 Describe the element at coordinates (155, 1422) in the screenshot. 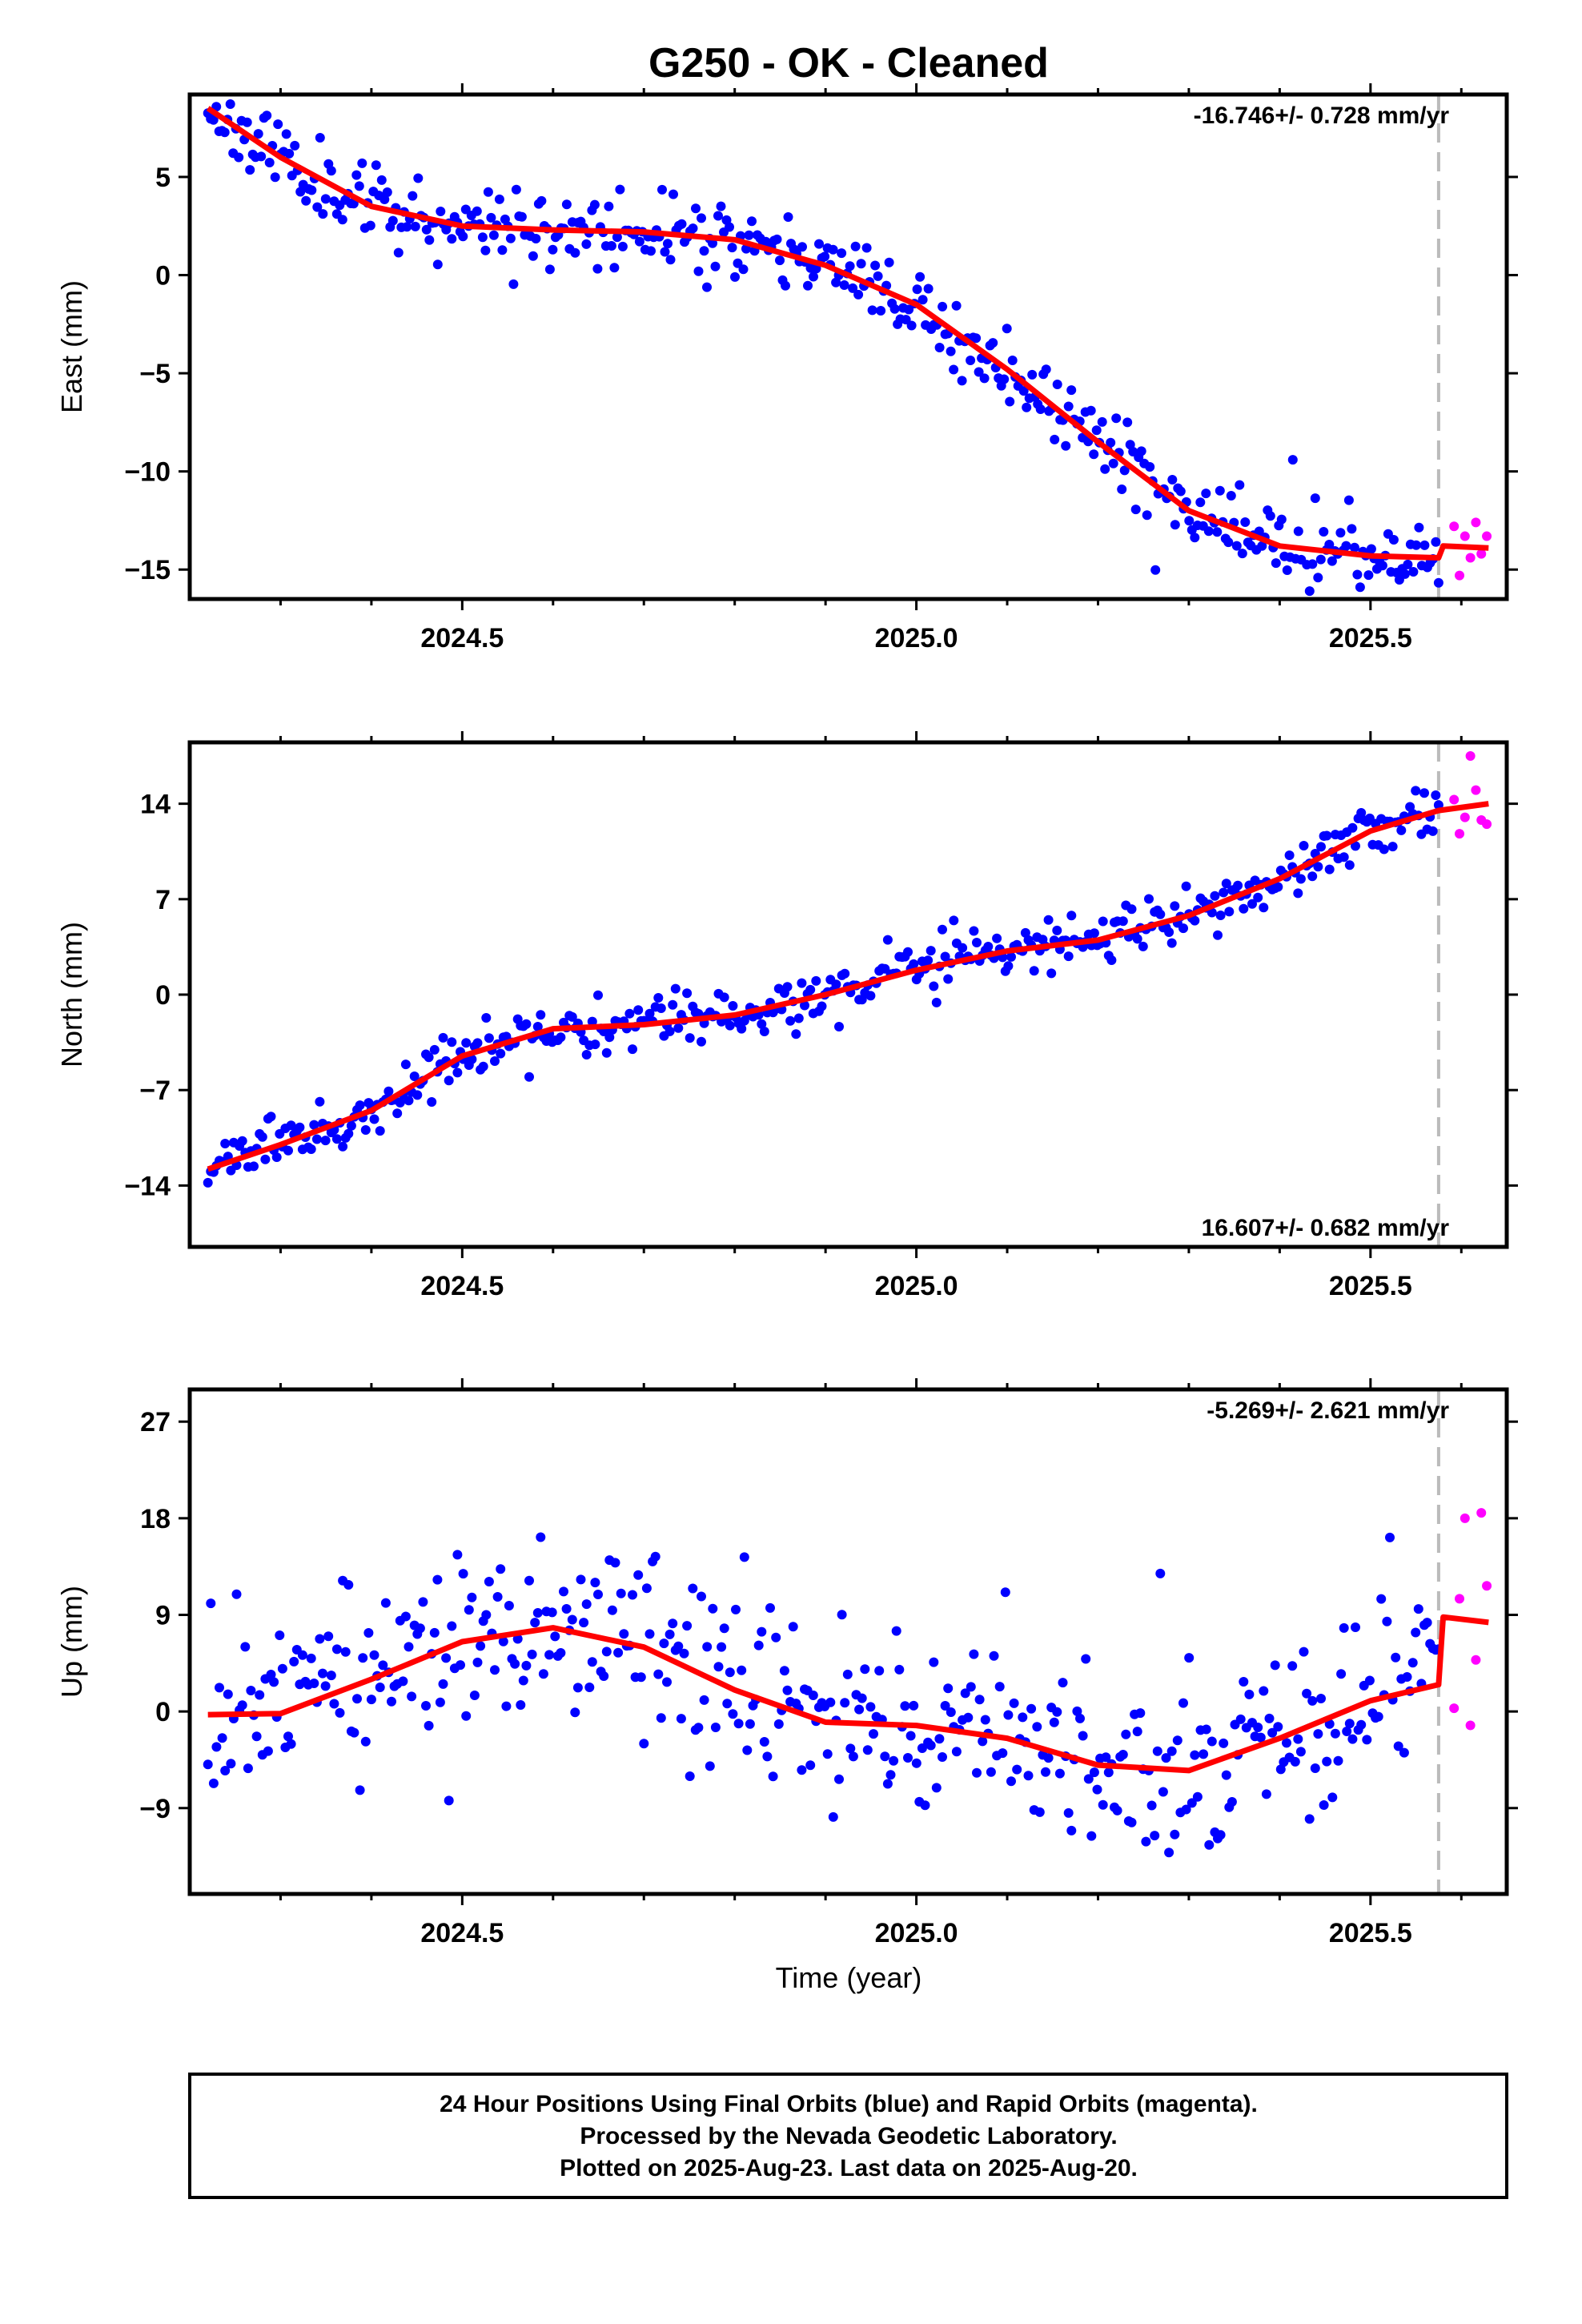

I see `y-tick-label: 27` at that location.